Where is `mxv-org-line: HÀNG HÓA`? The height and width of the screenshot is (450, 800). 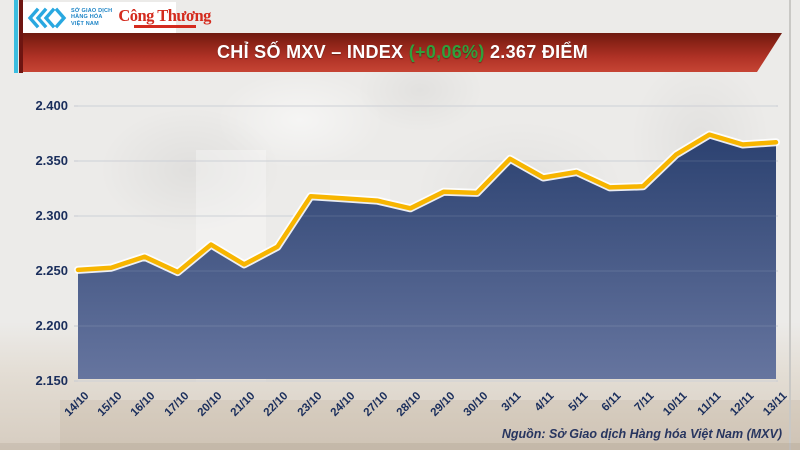
mxv-org-line: HÀNG HÓA is located at coordinates (87, 17).